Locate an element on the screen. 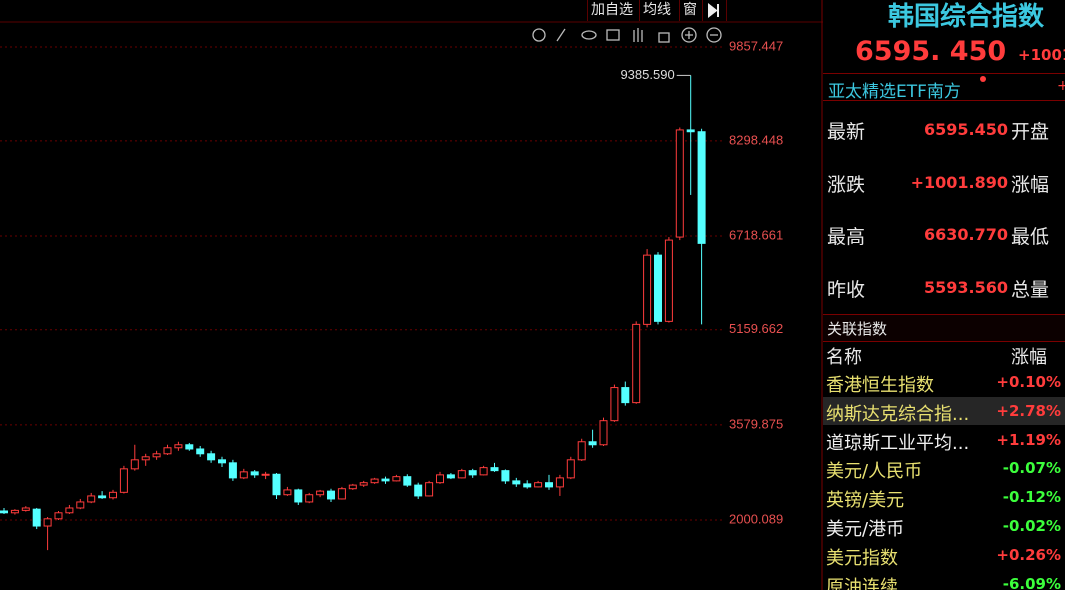  related-title: 关联指数 is located at coordinates (857, 329).